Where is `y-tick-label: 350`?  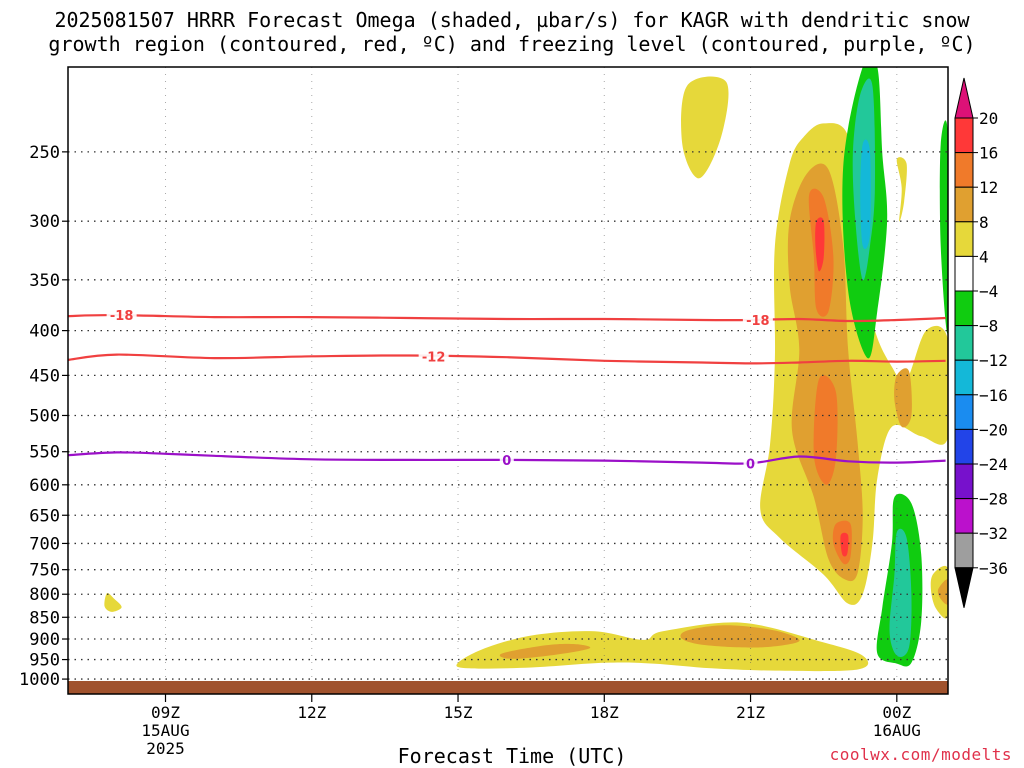
y-tick-label: 350 is located at coordinates (44, 281).